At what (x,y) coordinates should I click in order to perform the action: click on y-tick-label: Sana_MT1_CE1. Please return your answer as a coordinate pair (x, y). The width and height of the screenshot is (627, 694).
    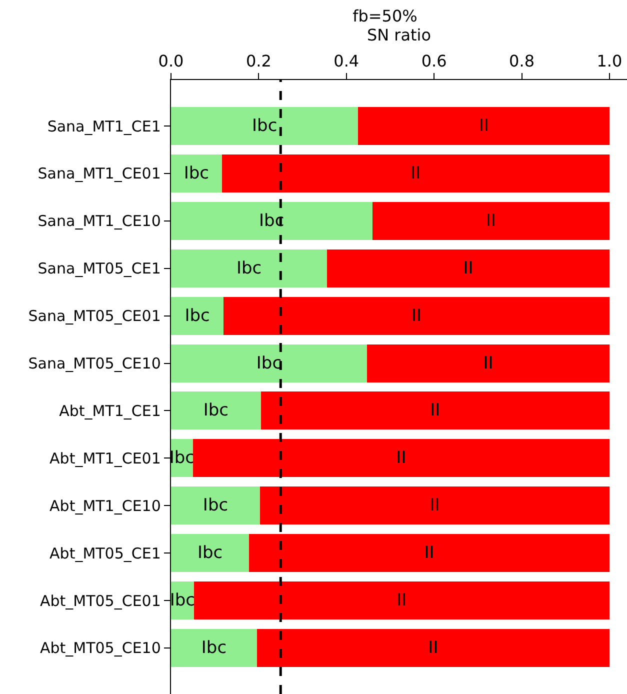
    Looking at the image, I should click on (104, 126).